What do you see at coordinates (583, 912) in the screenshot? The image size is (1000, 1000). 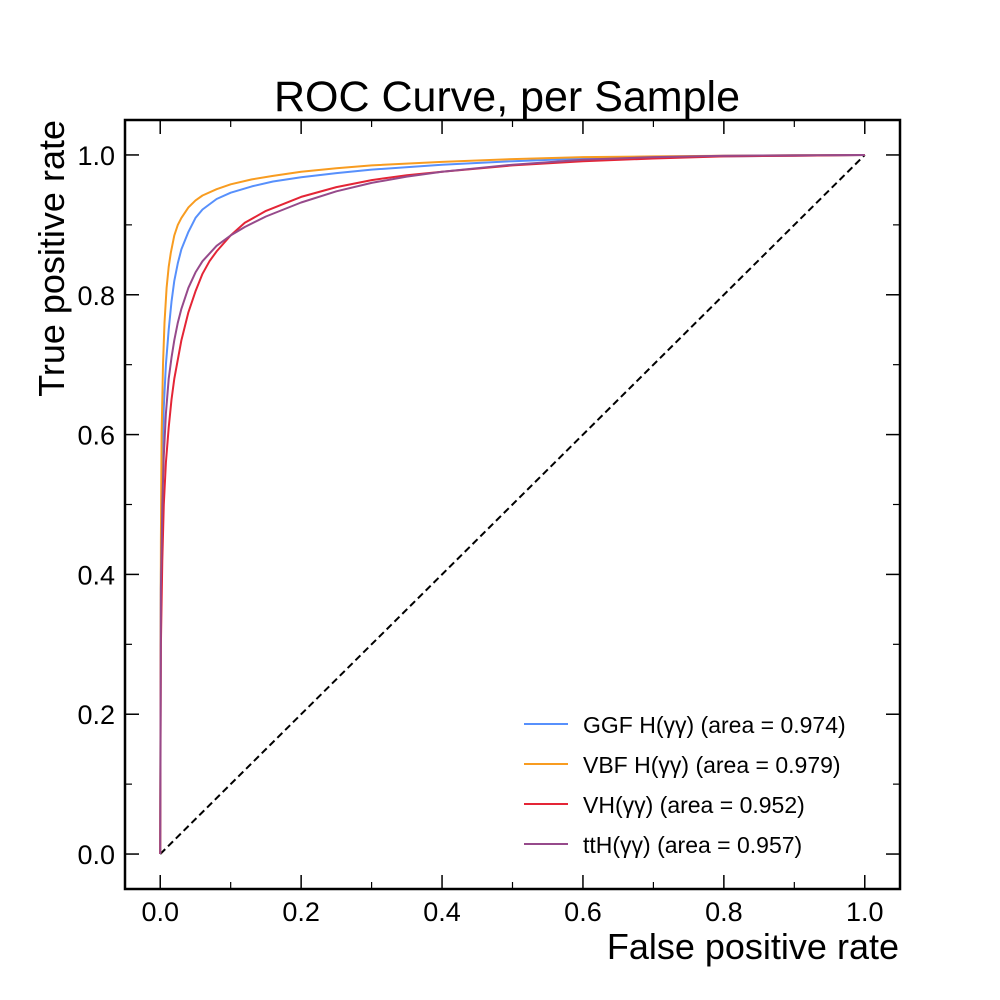 I see `x-tick-label: 0.6` at bounding box center [583, 912].